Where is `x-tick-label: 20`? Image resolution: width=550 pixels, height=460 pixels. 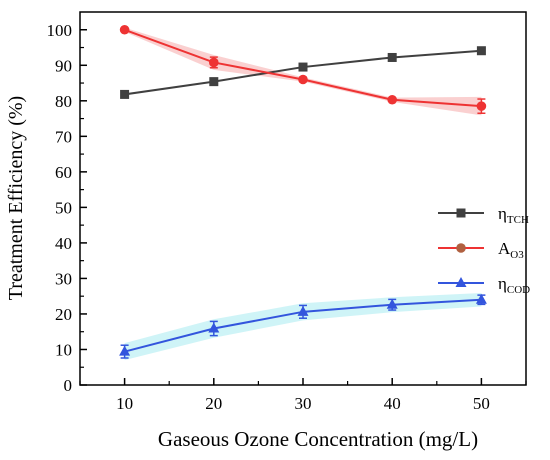
x-tick-label: 20 is located at coordinates (213, 403).